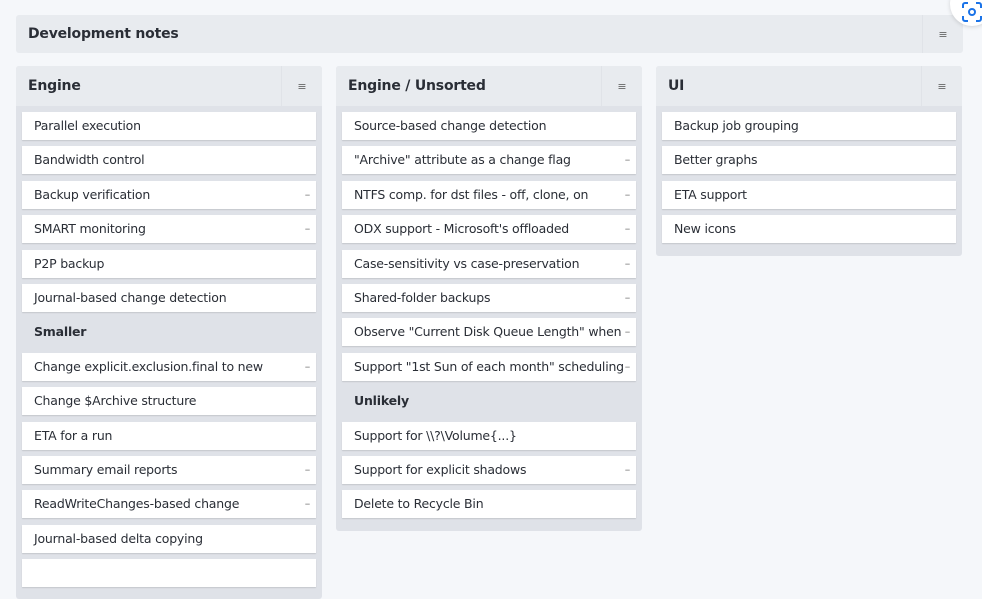 The height and width of the screenshot is (599, 982). I want to click on card: Case-sensitivity vs case-preservation –, so click(489, 263).